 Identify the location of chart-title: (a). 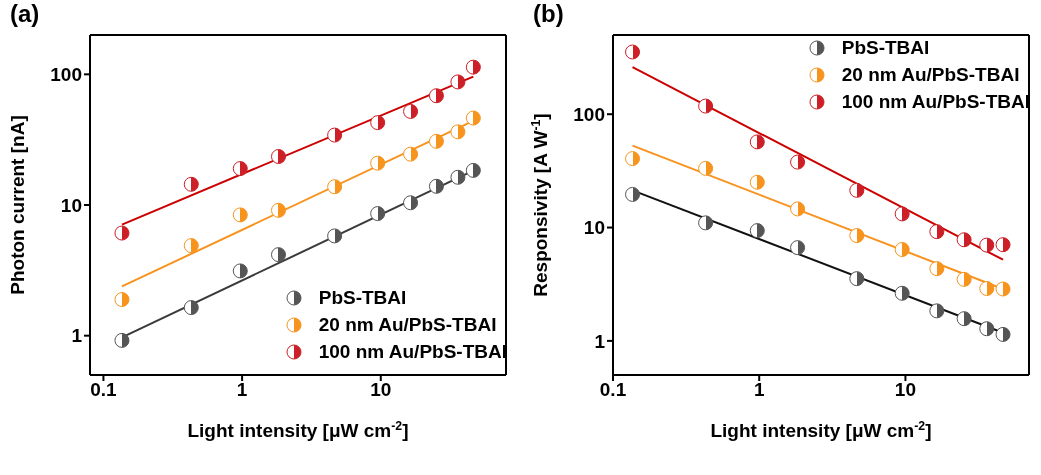
(25, 14).